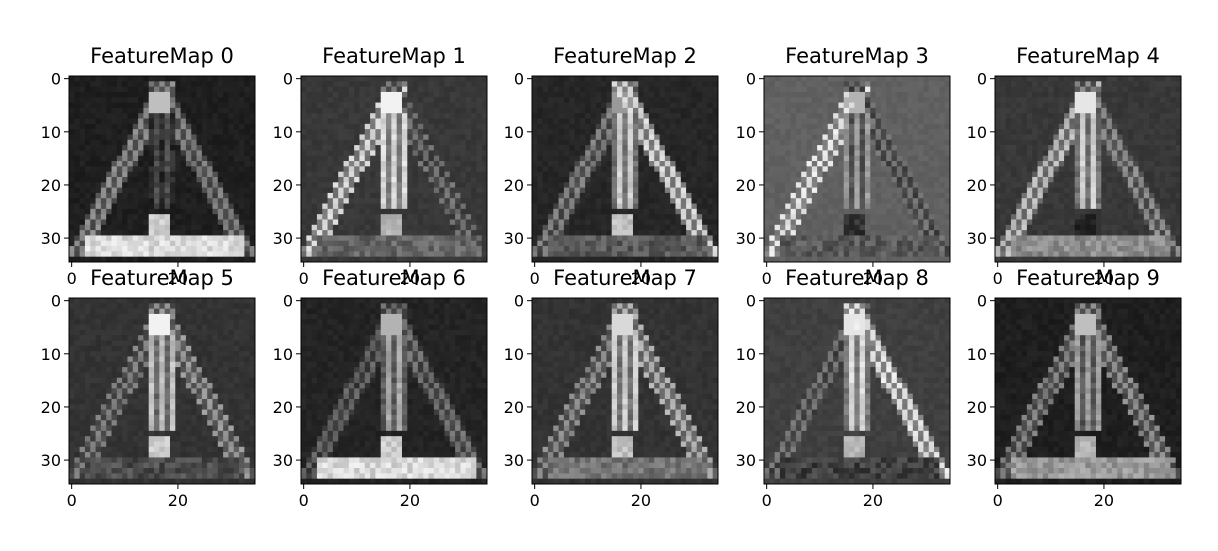  What do you see at coordinates (1088, 56) in the screenshot?
I see `panel-title: FeatureMap 4` at bounding box center [1088, 56].